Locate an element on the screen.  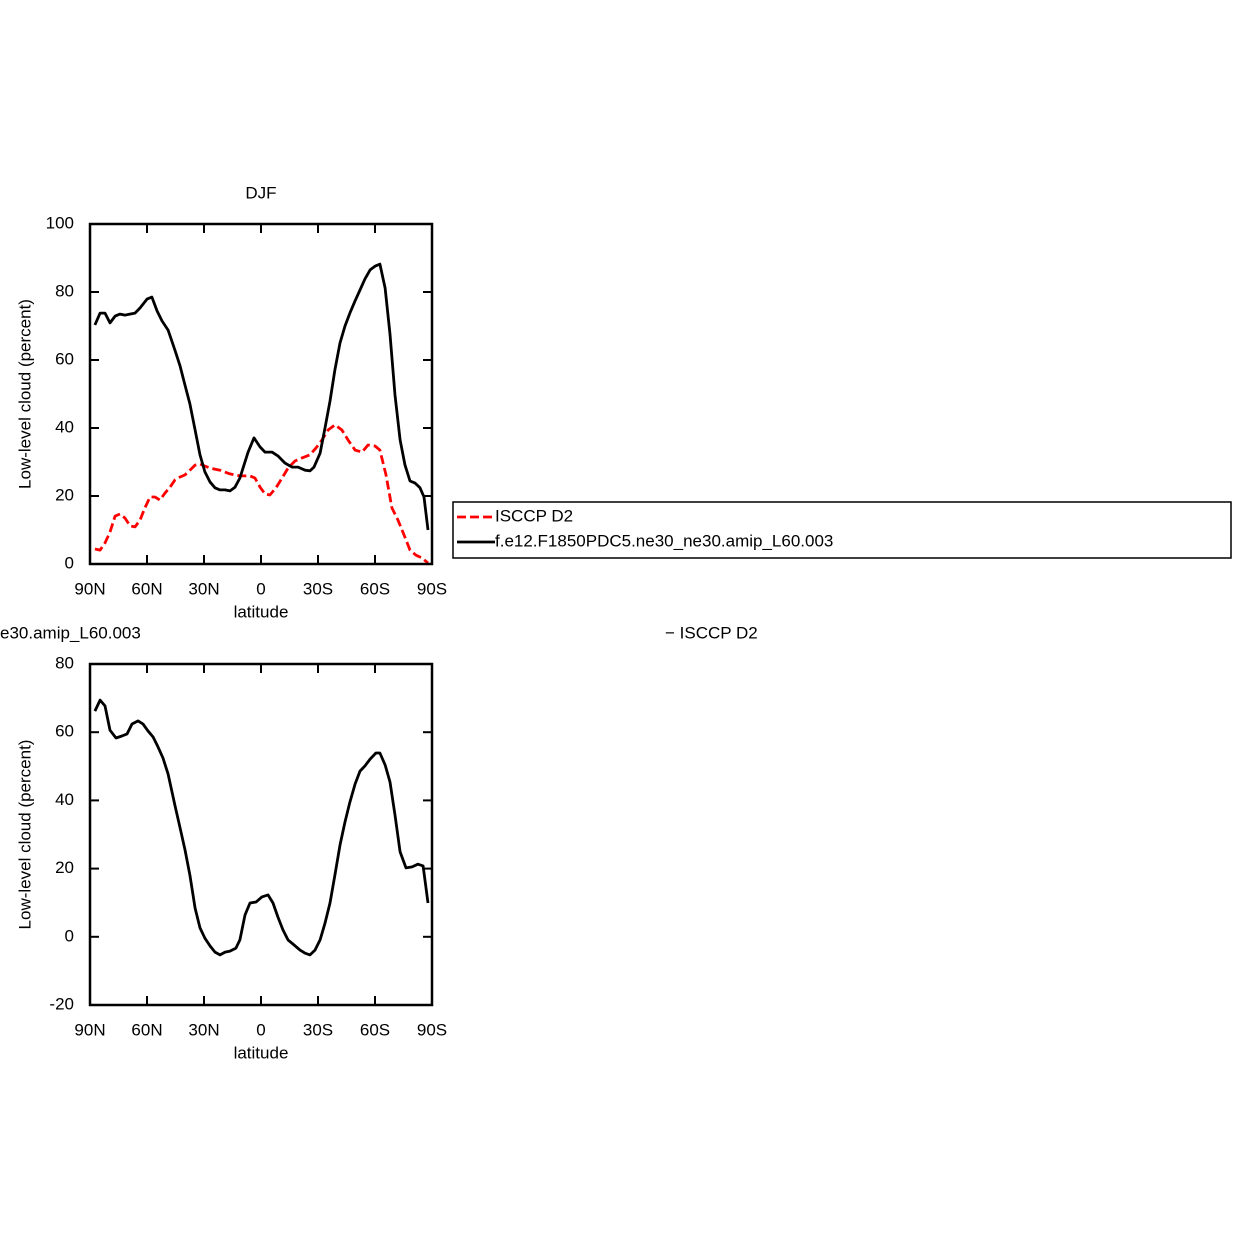
chart-title-left: e30.amip_L60.003 is located at coordinates (70, 632).